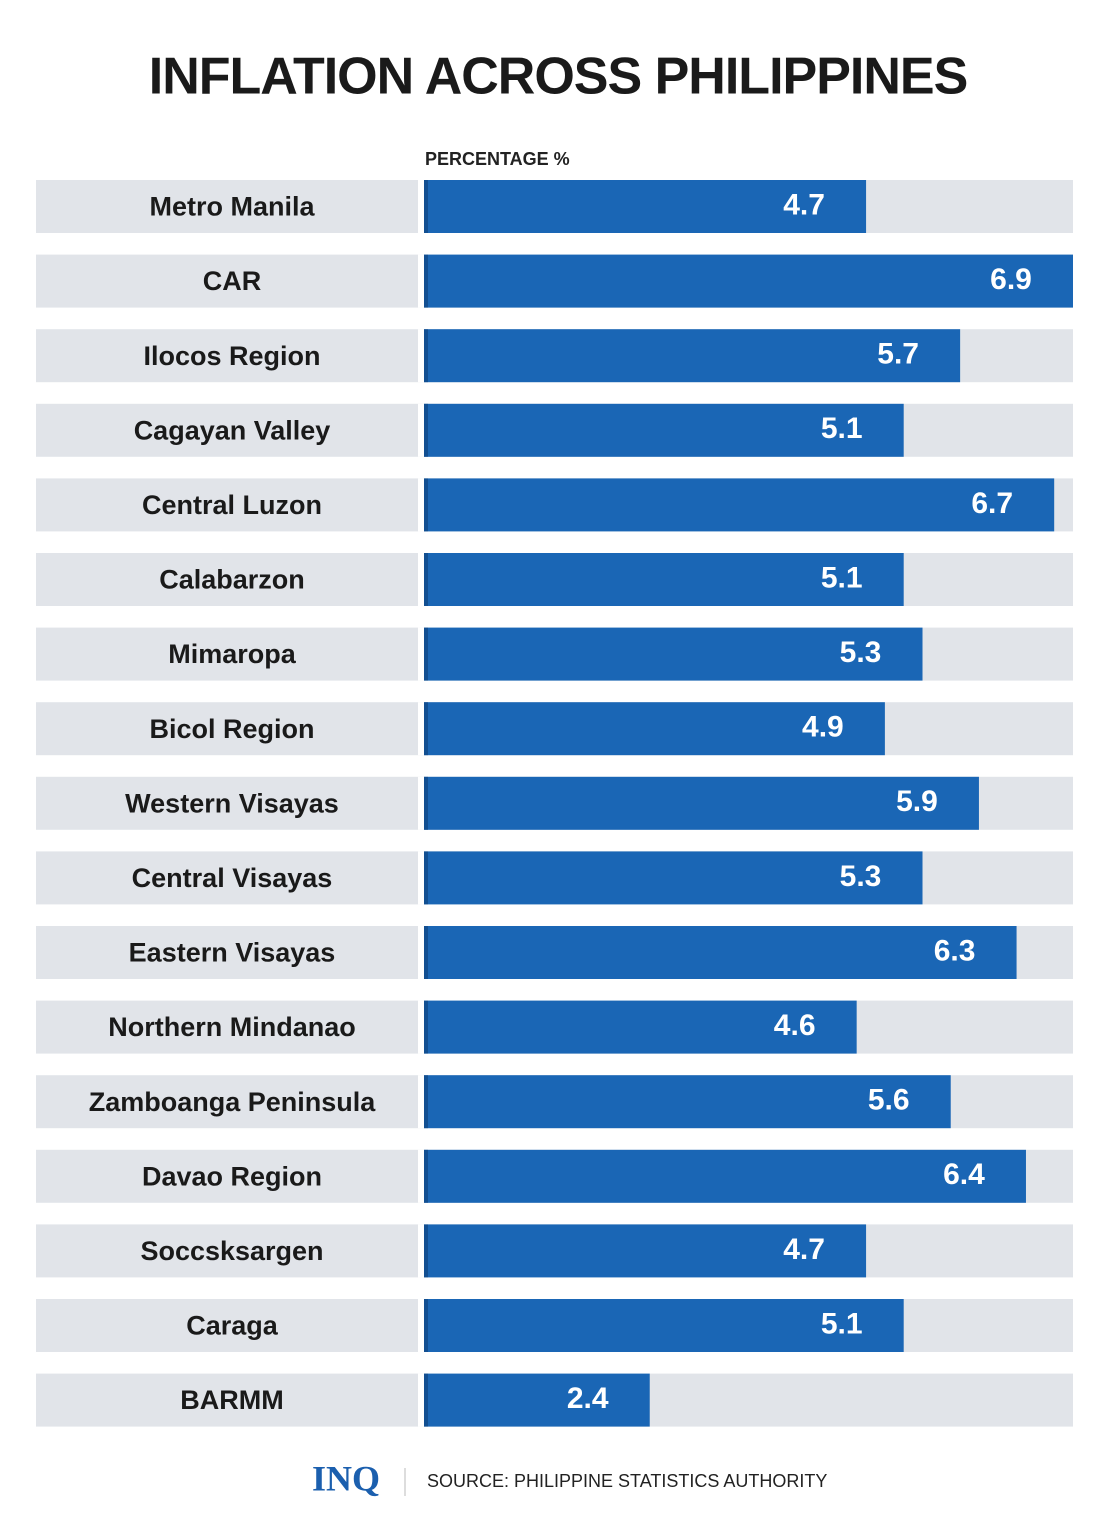 The height and width of the screenshot is (1536, 1111). Describe the element at coordinates (627, 1481) in the screenshot. I see `source: SOURCE: PHILIPPINE STATISTICS AUTHORITY` at that location.